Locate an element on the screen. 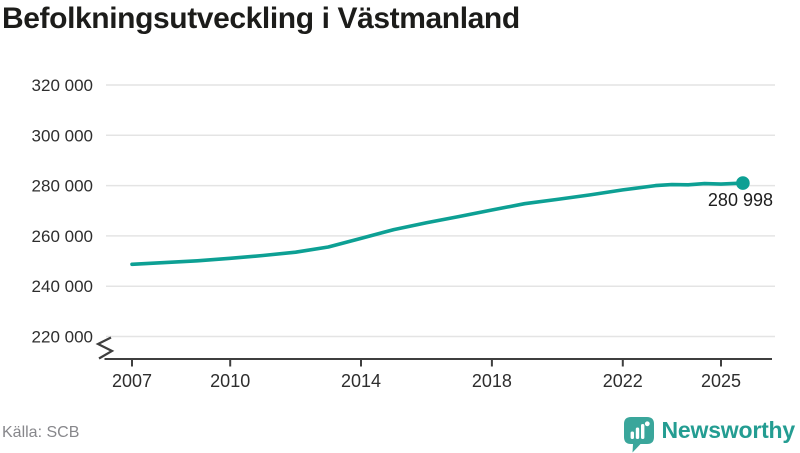  x-axis-tick-label: 2010 is located at coordinates (230, 381).